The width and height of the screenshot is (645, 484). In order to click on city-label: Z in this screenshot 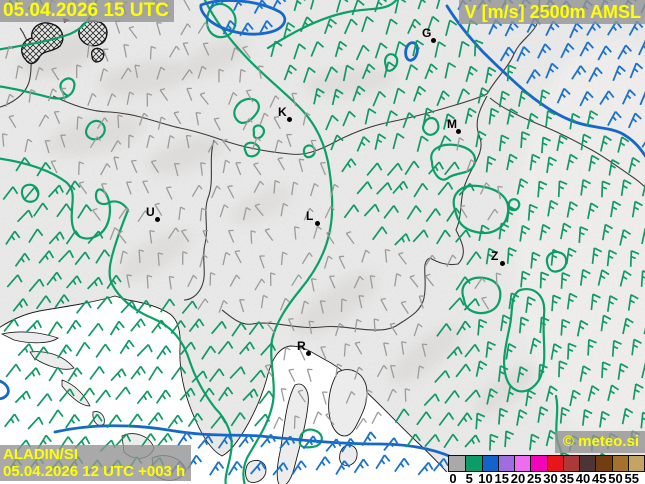, I will do `click(495, 256)`.